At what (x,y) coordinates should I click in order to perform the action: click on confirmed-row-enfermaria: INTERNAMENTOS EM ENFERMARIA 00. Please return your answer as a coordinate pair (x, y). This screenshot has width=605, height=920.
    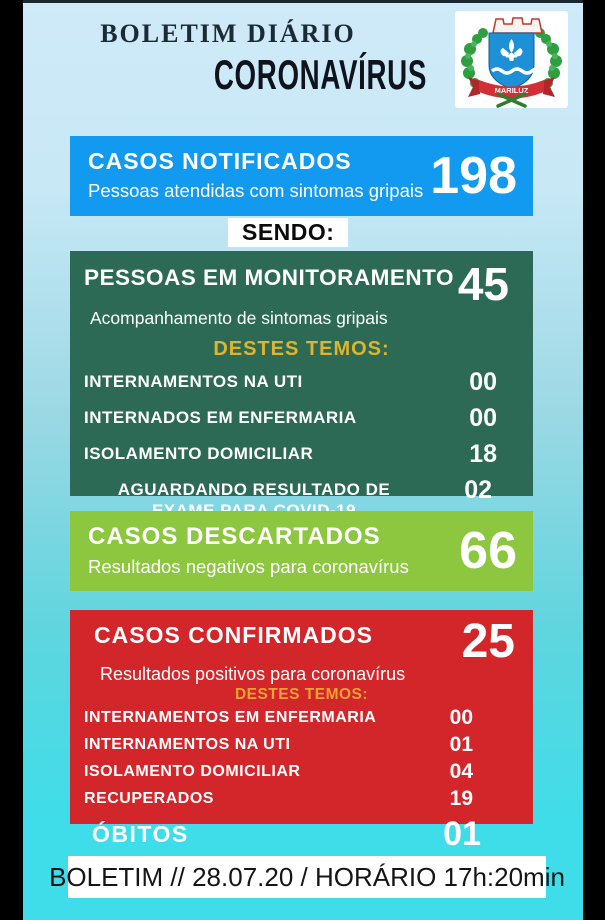
    Looking at the image, I should click on (301, 718).